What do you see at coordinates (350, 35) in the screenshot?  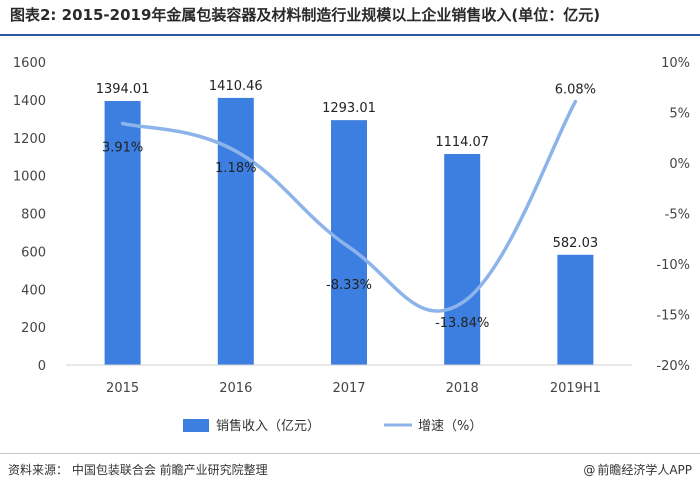 I see `title-rule` at bounding box center [350, 35].